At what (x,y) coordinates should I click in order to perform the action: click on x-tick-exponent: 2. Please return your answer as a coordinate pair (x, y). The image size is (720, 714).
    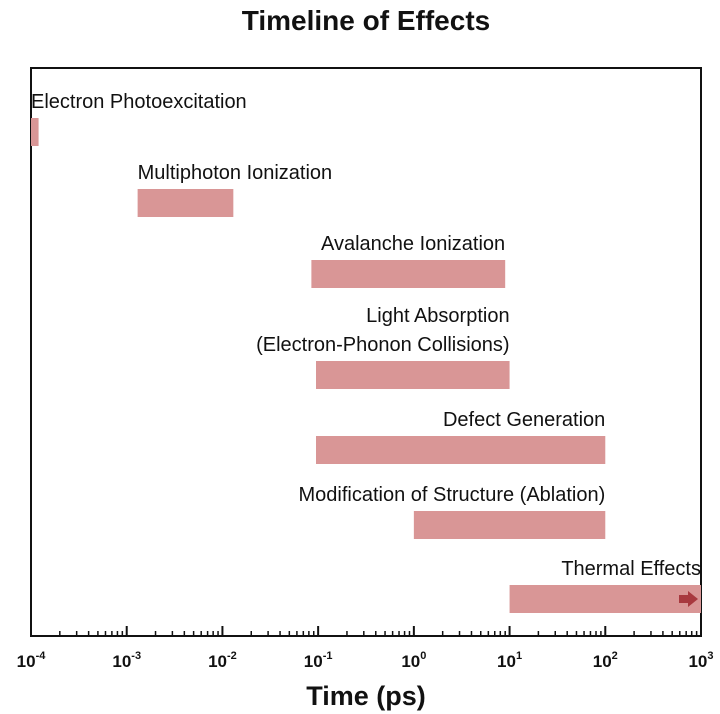
    Looking at the image, I should click on (615, 656).